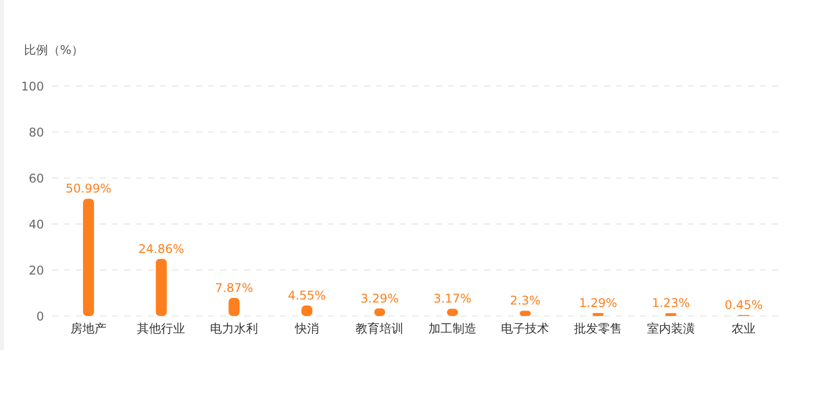 Image resolution: width=814 pixels, height=396 pixels. Describe the element at coordinates (36, 178) in the screenshot. I see `y-tick-label: 60` at that location.